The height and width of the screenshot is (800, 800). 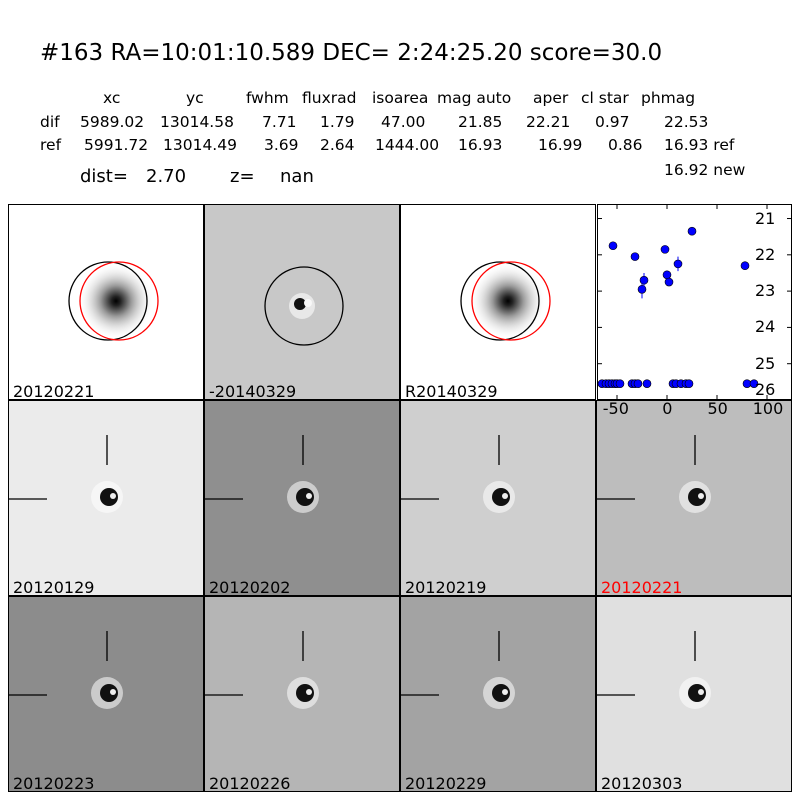 What do you see at coordinates (250, 783) in the screenshot?
I see `stamp-label: 20120226` at bounding box center [250, 783].